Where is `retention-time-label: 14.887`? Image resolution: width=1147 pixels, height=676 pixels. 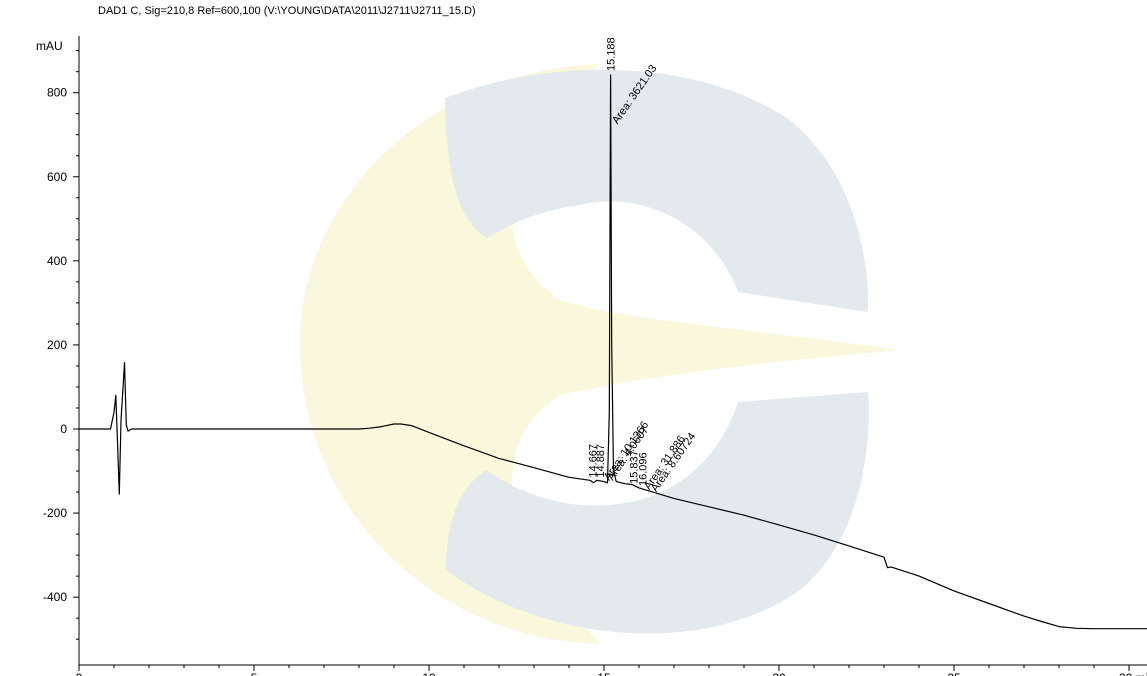
retention-time-label: 14.887 is located at coordinates (601, 461).